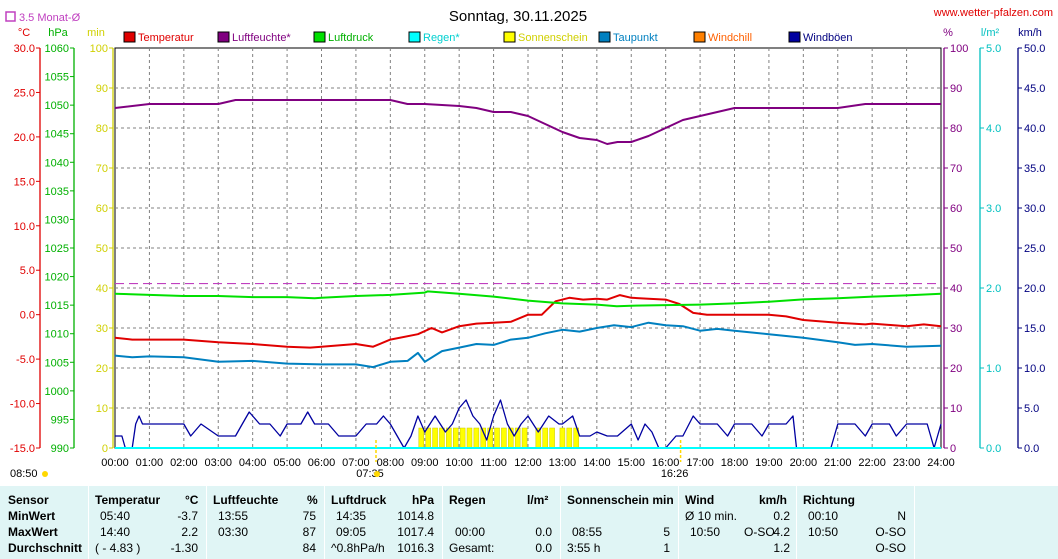  I want to click on stats-temp-max-value: 2.2, so click(189, 532).